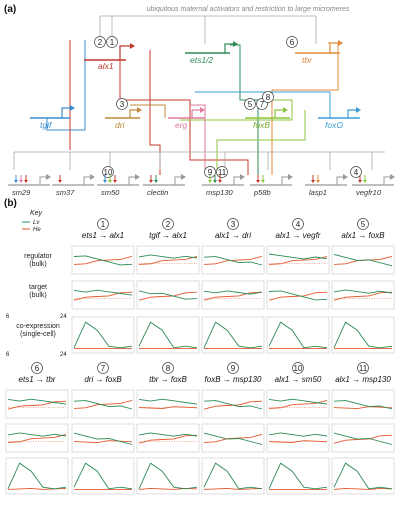  Describe the element at coordinates (233, 379) in the screenshot. I see `comparison-label: foxB → msp130` at that location.